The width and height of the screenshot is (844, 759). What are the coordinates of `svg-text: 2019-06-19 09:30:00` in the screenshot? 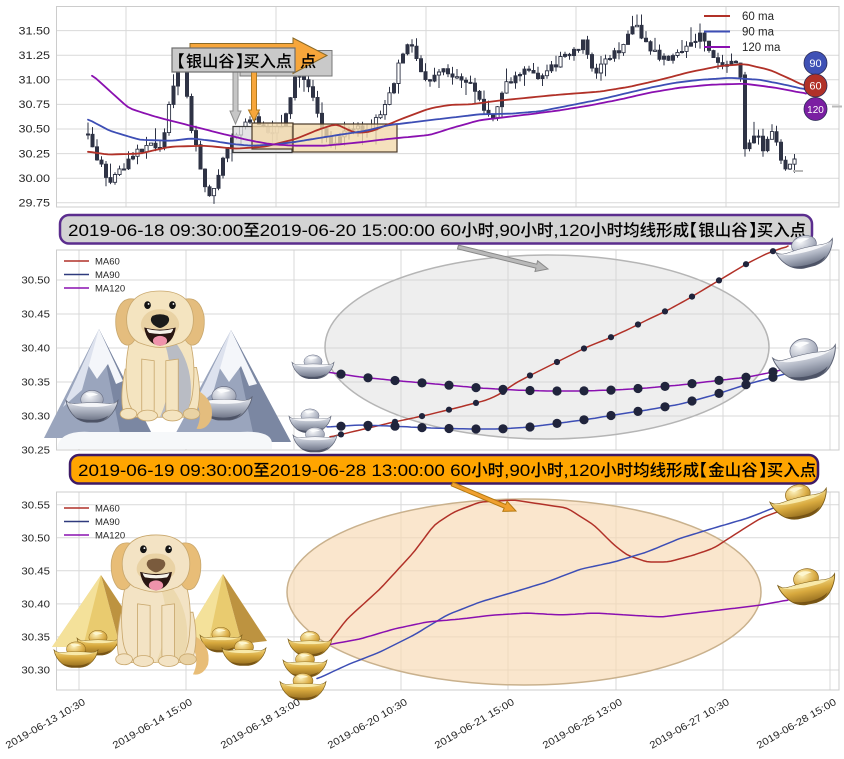 It's located at (165, 471).